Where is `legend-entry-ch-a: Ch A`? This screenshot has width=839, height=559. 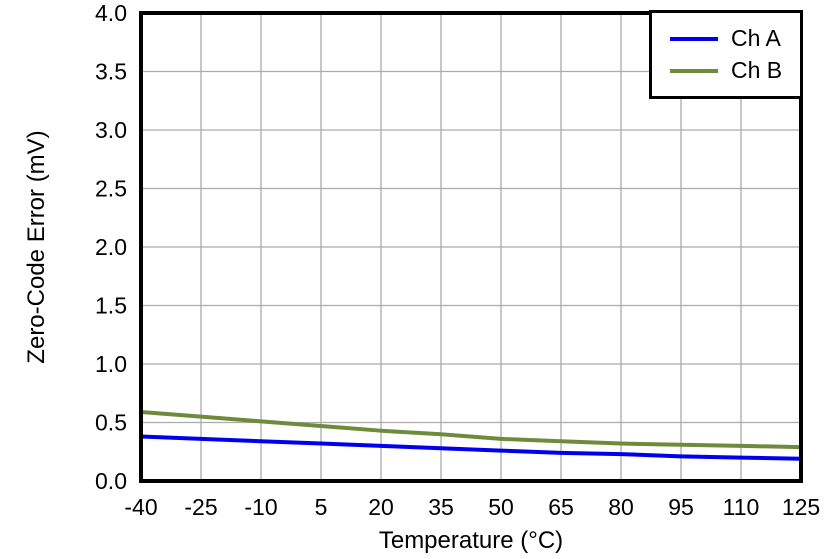 legend-entry-ch-a: Ch A is located at coordinates (735, 38).